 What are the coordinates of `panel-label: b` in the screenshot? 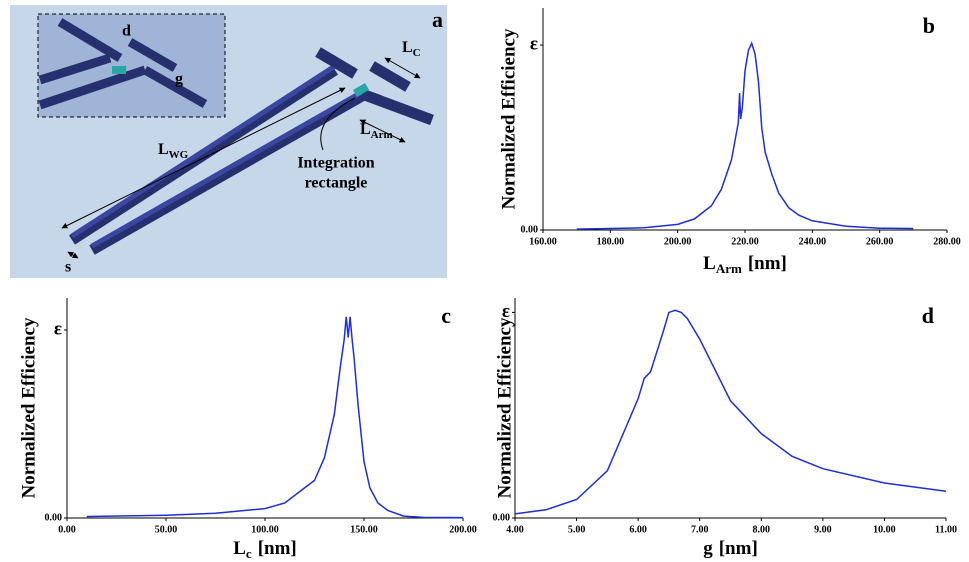 It's located at (929, 25).